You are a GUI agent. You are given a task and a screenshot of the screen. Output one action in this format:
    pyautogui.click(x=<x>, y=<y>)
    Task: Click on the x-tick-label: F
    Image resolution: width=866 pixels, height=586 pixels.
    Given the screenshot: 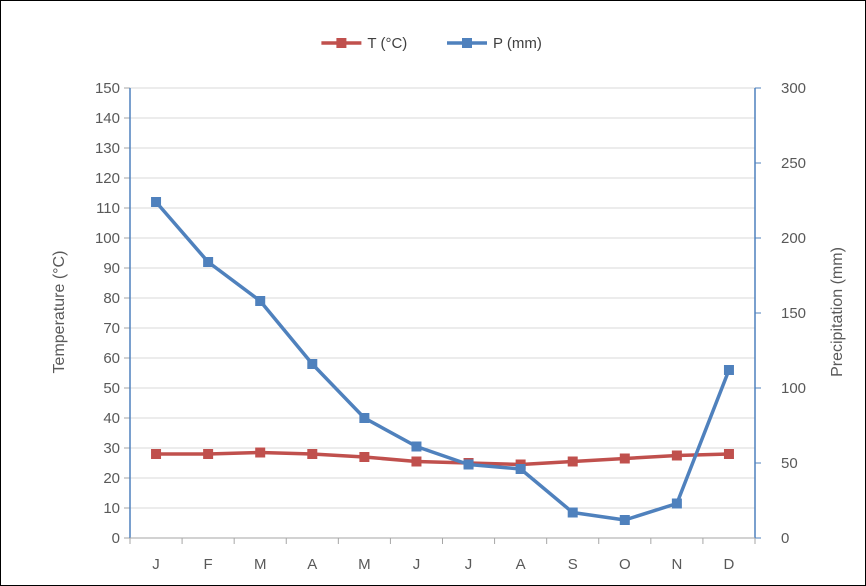 What is the action you would take?
    pyautogui.click(x=208, y=564)
    